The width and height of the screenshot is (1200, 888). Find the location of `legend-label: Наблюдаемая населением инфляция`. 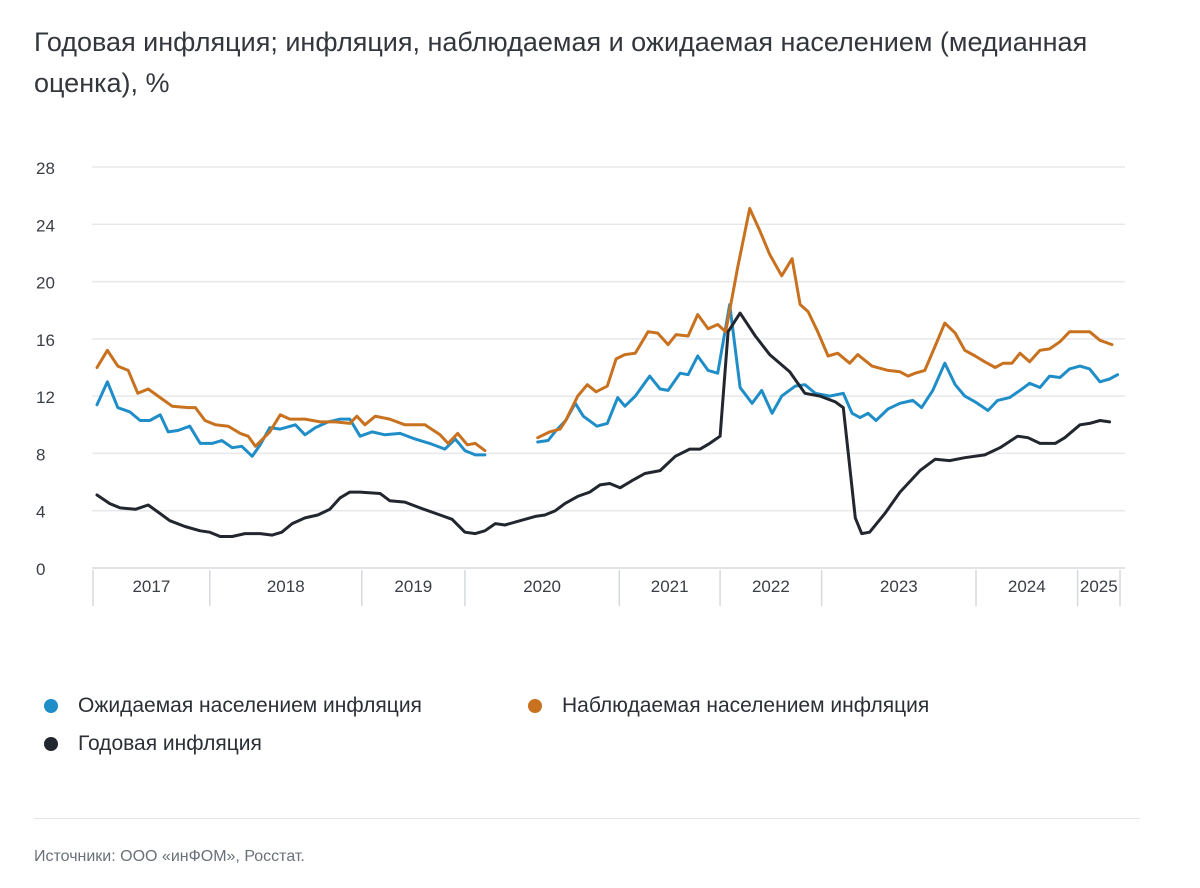

legend-label: Наблюдаемая населением инфляция is located at coordinates (746, 705).